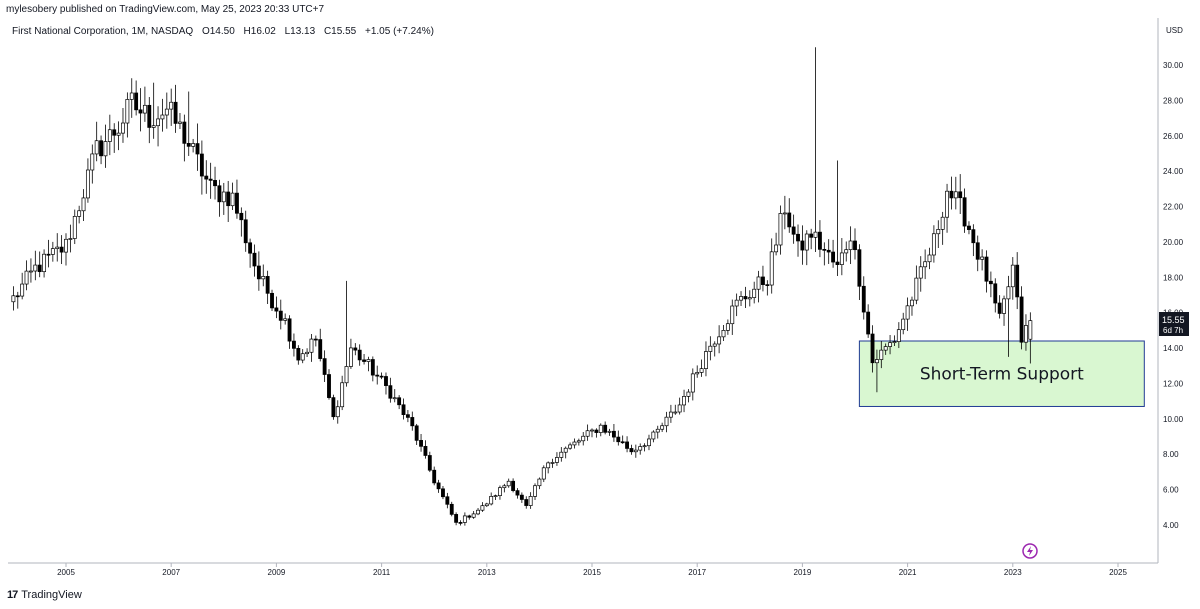  I want to click on lightning-icon, so click(1030, 551).